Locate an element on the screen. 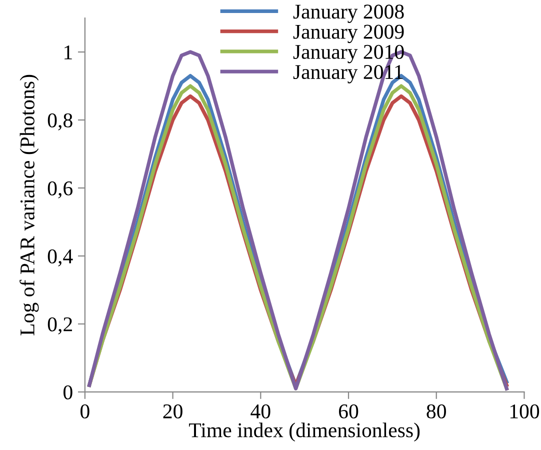  y-tick-label: 1 is located at coordinates (68, 52).